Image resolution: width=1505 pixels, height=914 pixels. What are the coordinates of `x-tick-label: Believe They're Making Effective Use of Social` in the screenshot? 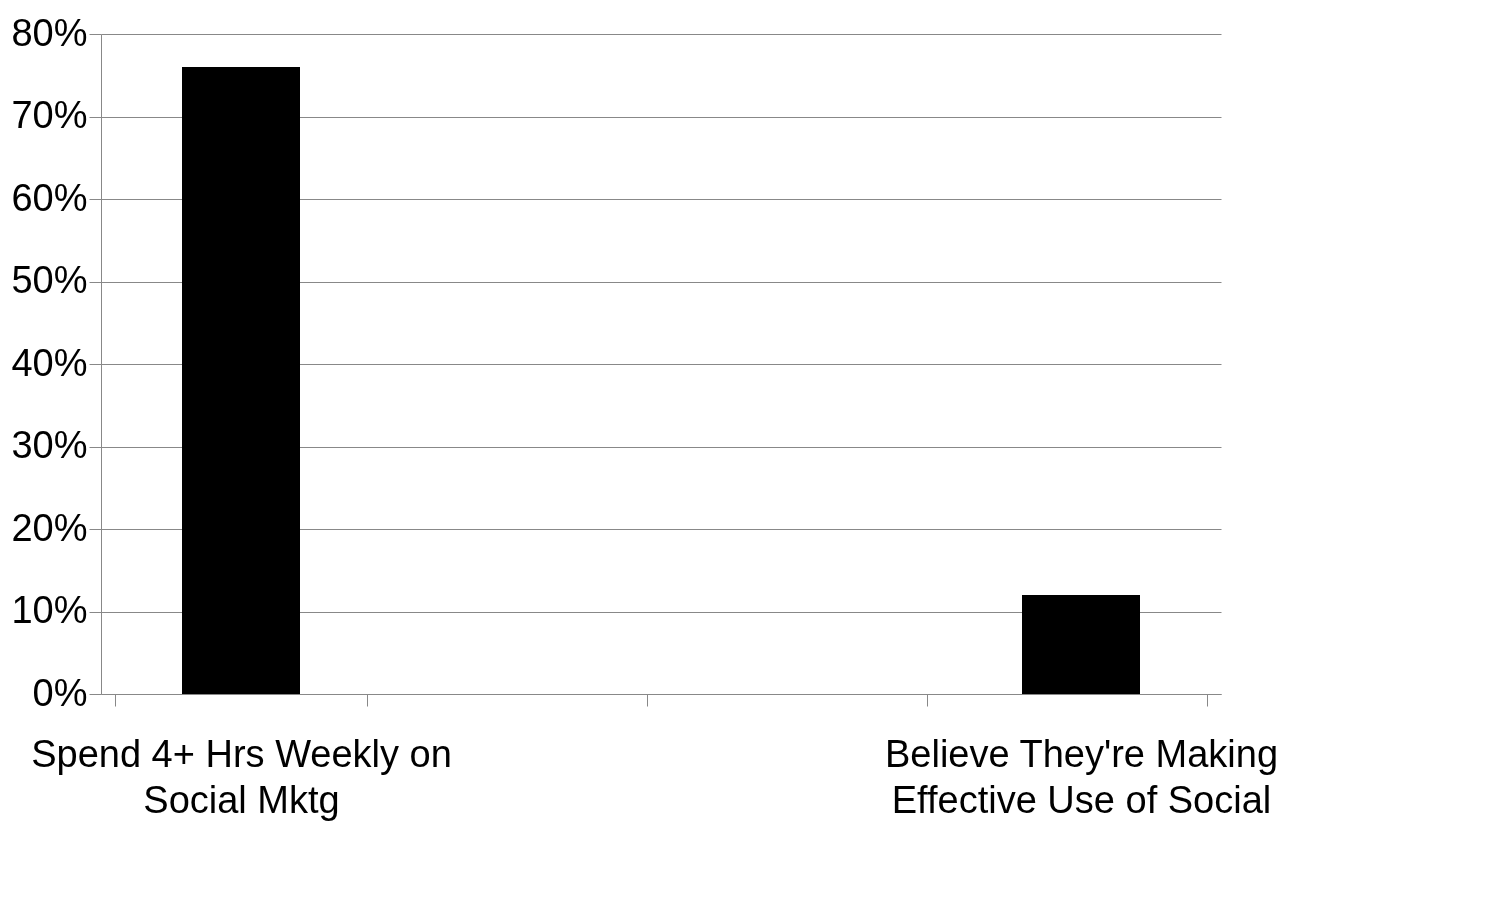 It's located at (1081, 776).